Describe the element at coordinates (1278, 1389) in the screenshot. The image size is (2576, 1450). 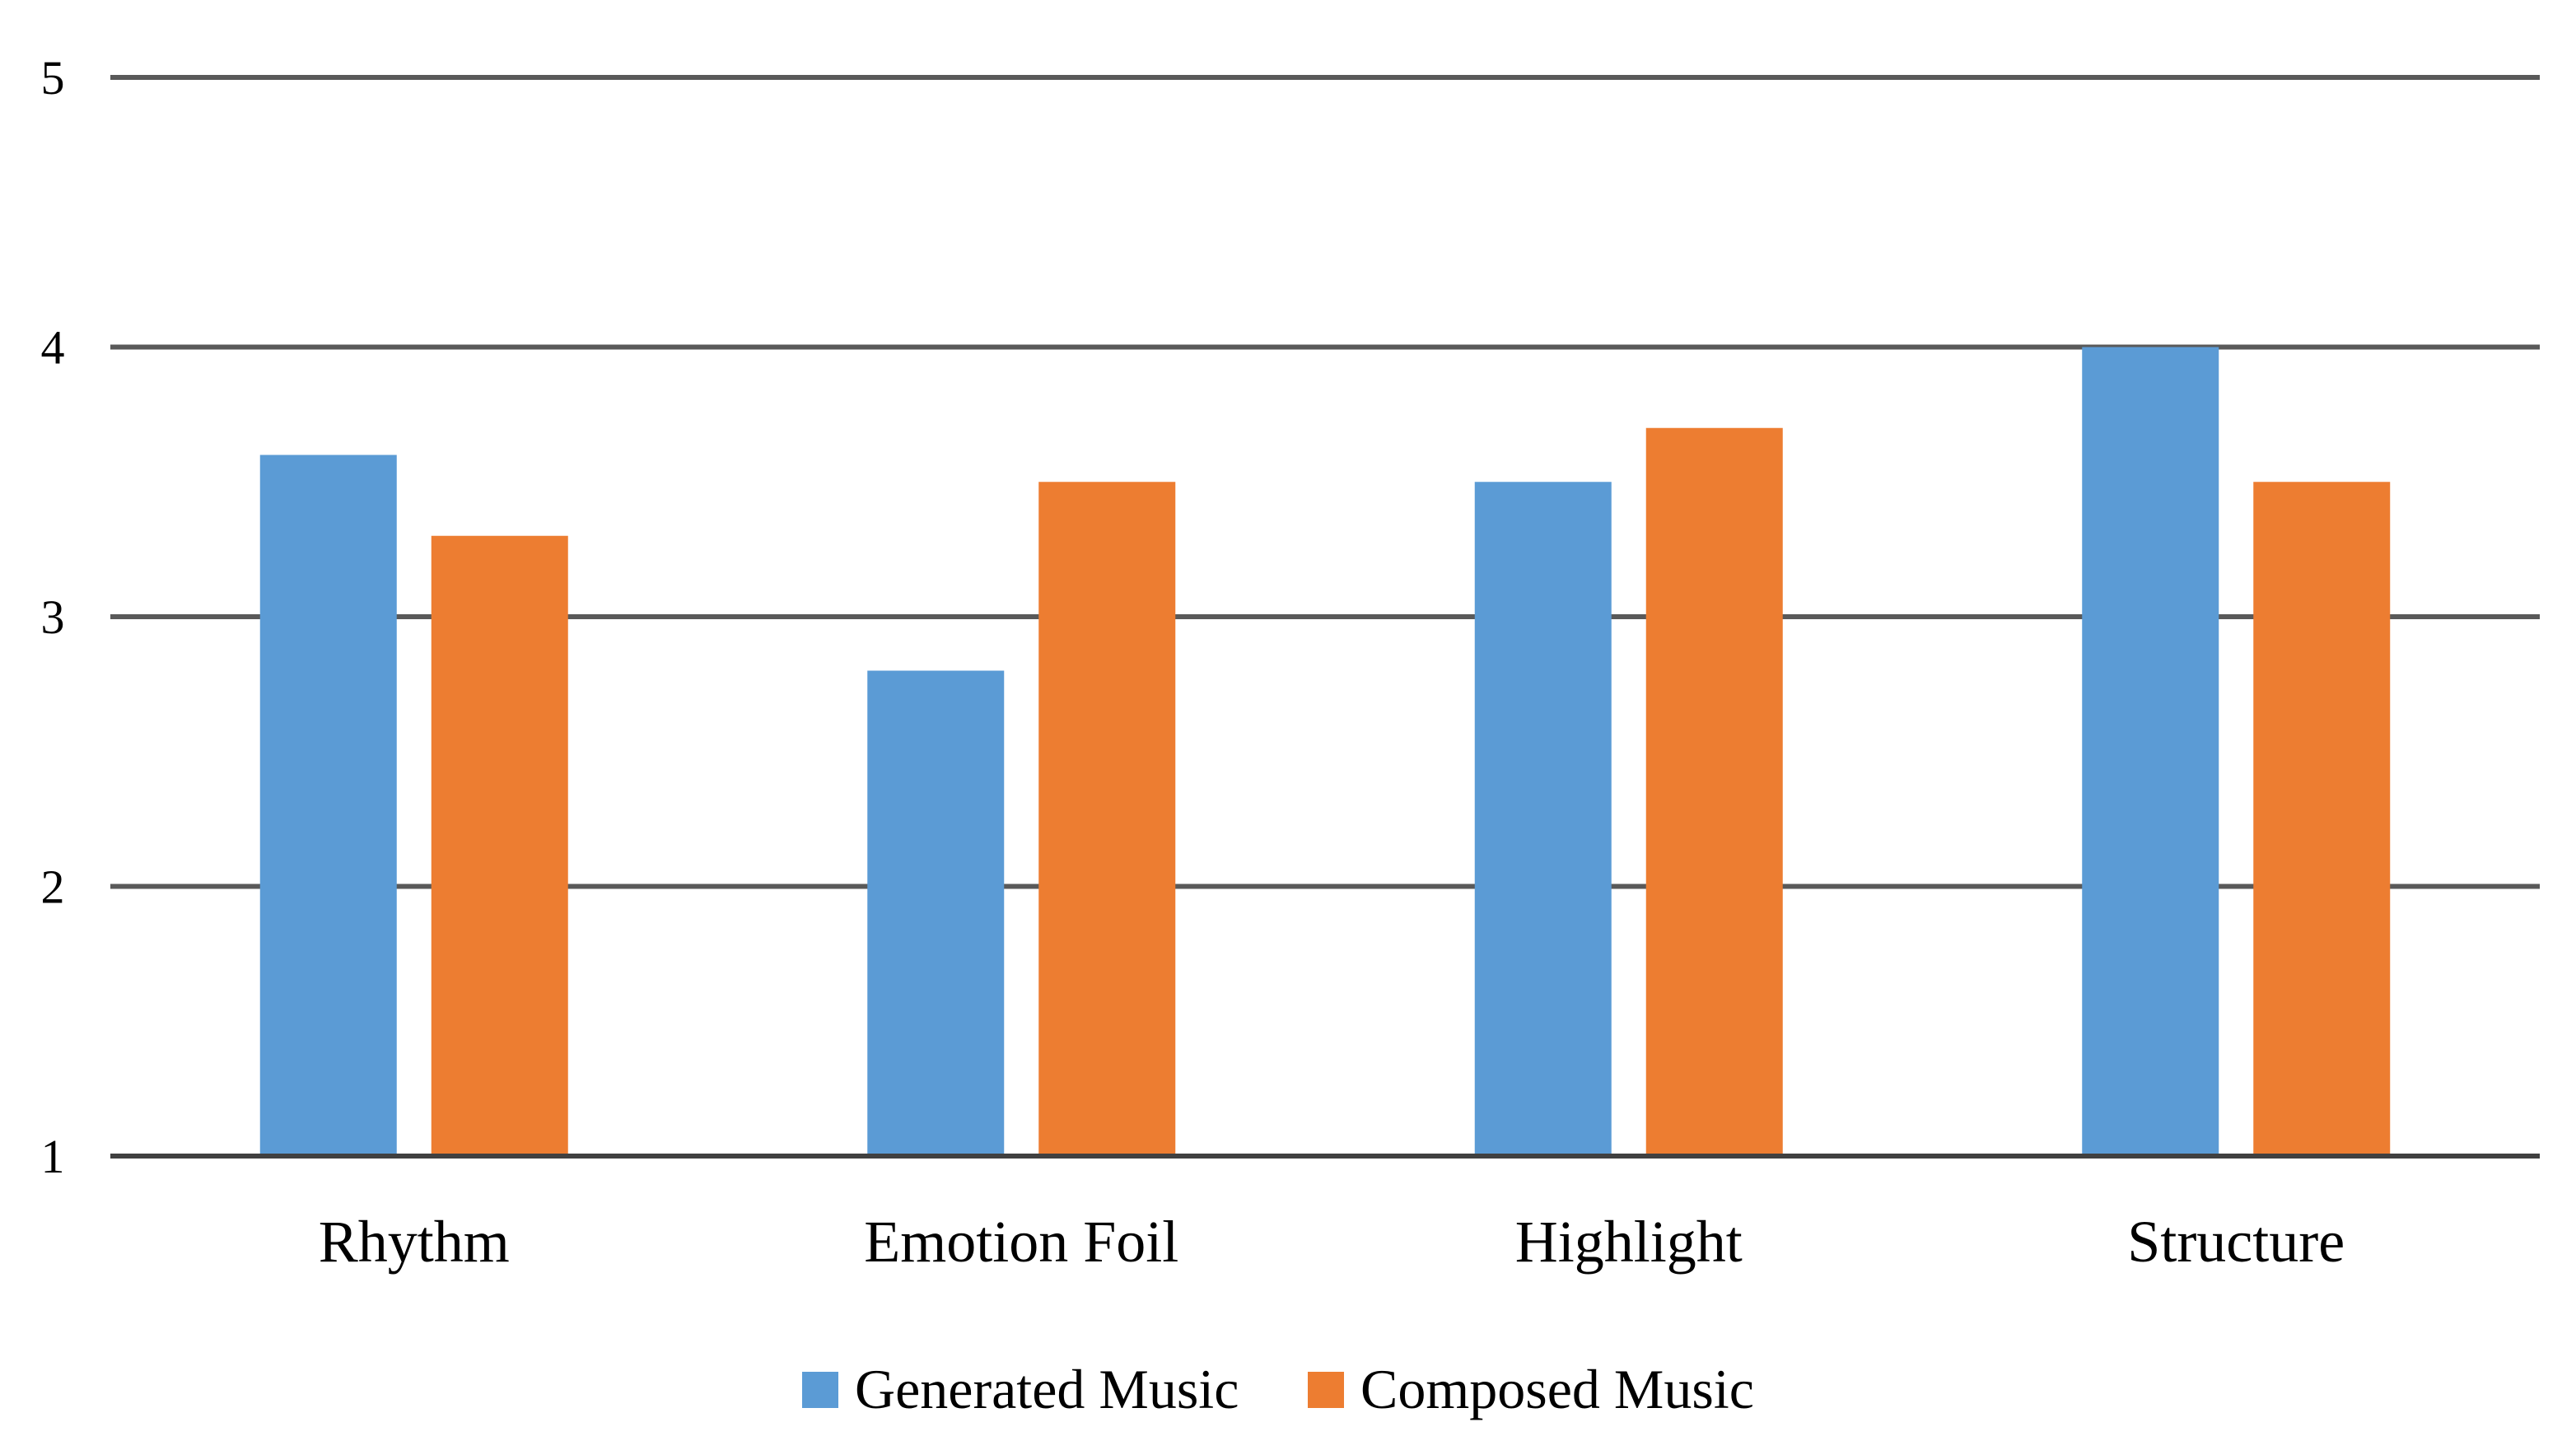
I see `legend: Generated Music Composed Music` at that location.